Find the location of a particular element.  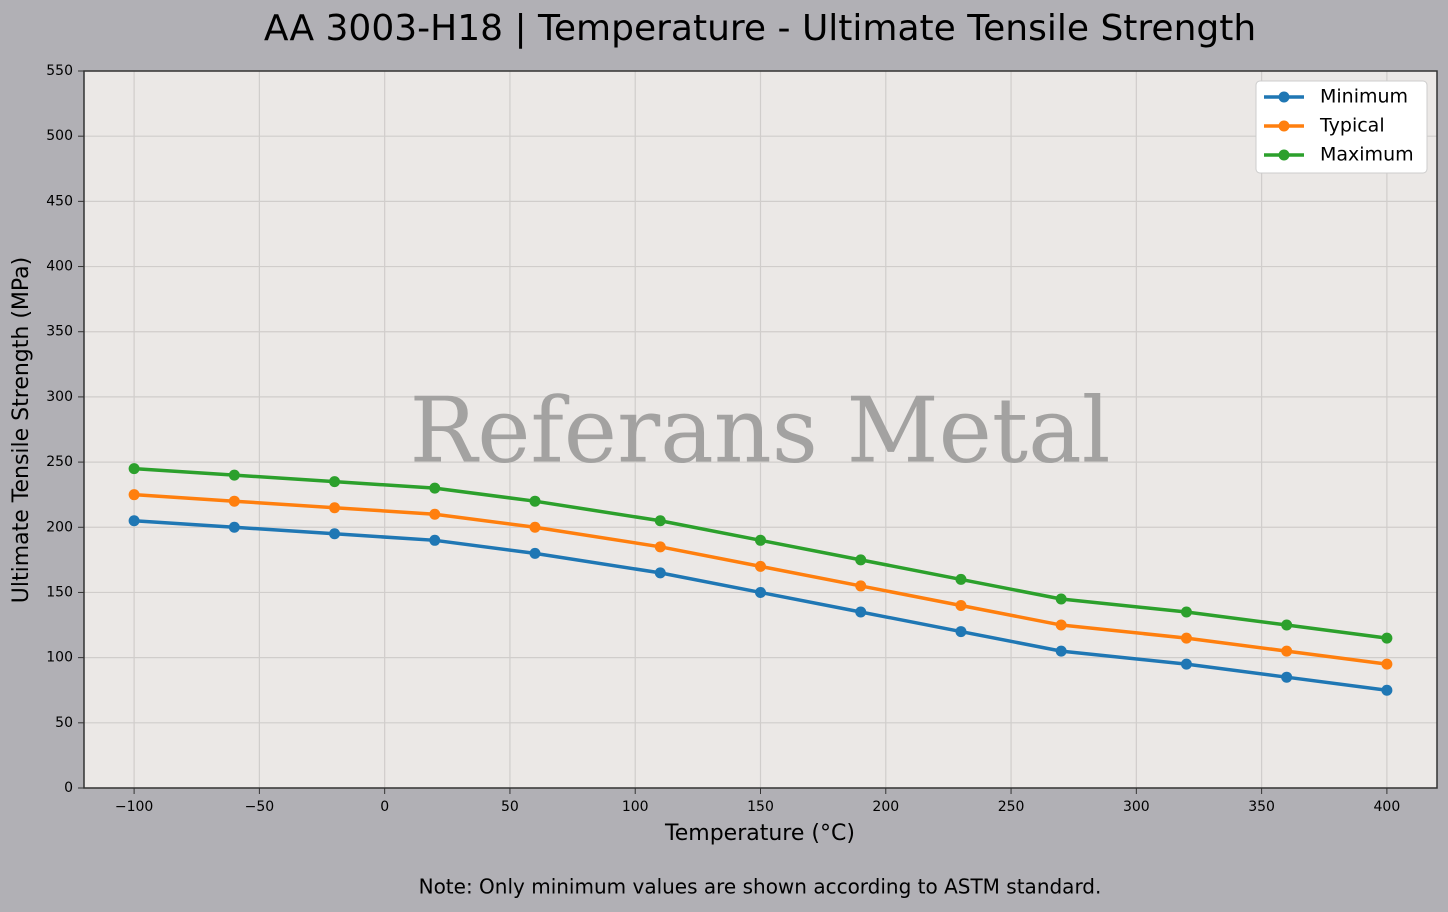

x-tick-label: 350 is located at coordinates (1261, 807).